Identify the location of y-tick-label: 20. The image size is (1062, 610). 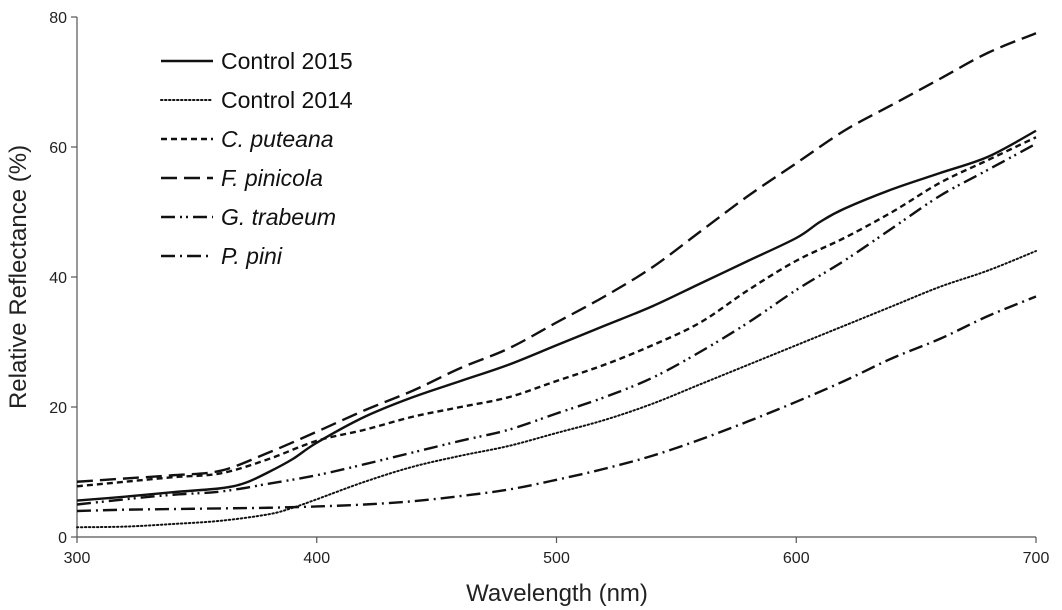
(58, 408).